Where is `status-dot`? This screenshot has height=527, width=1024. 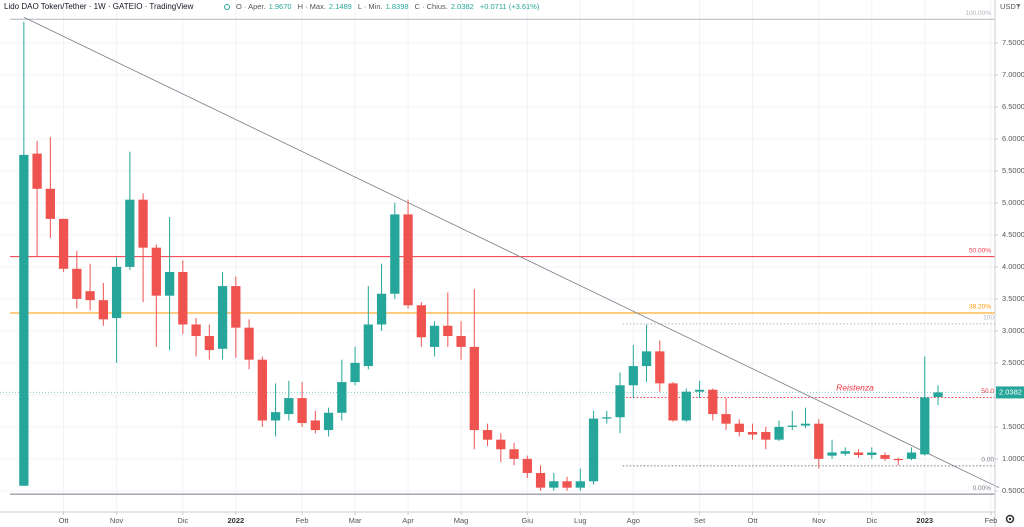
status-dot is located at coordinates (227, 7).